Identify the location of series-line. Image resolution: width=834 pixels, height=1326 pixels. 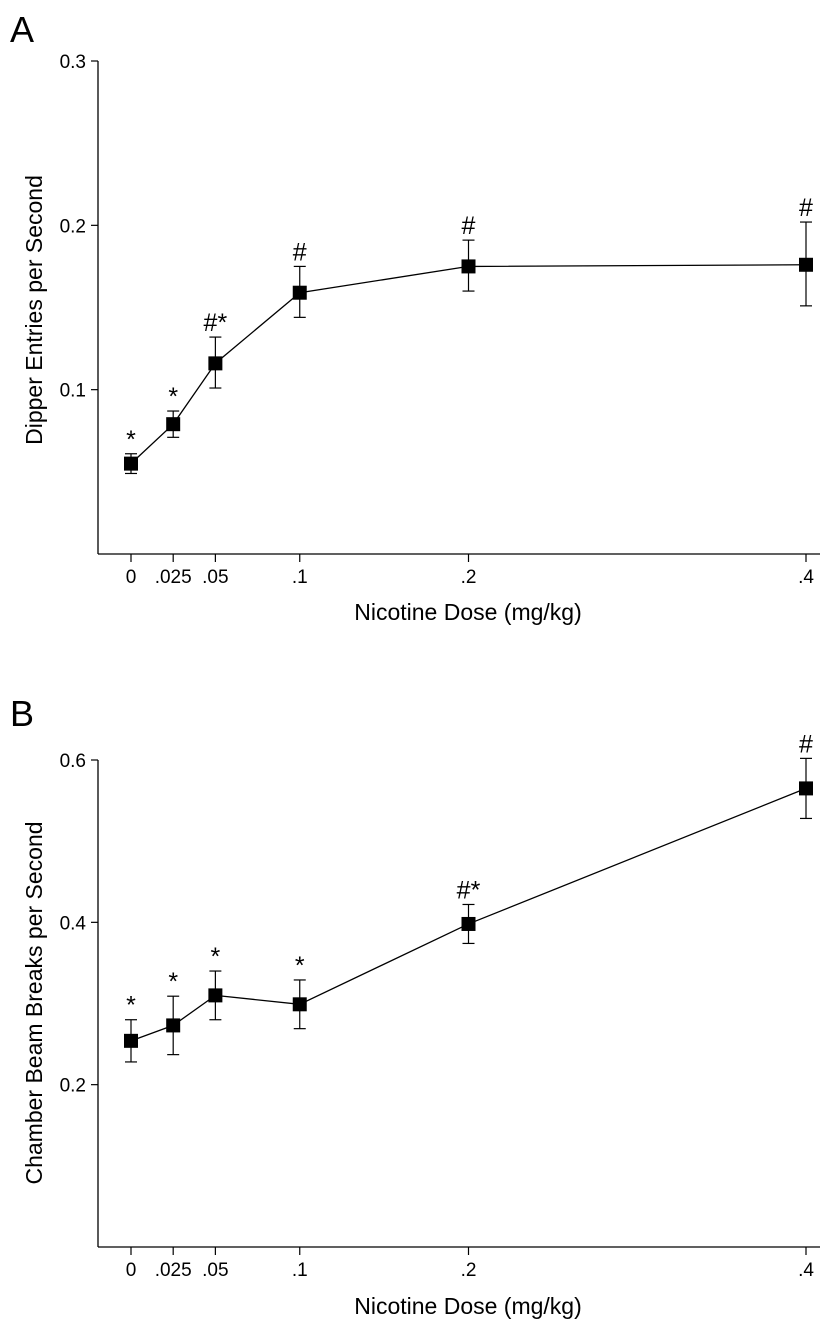
(468, 364).